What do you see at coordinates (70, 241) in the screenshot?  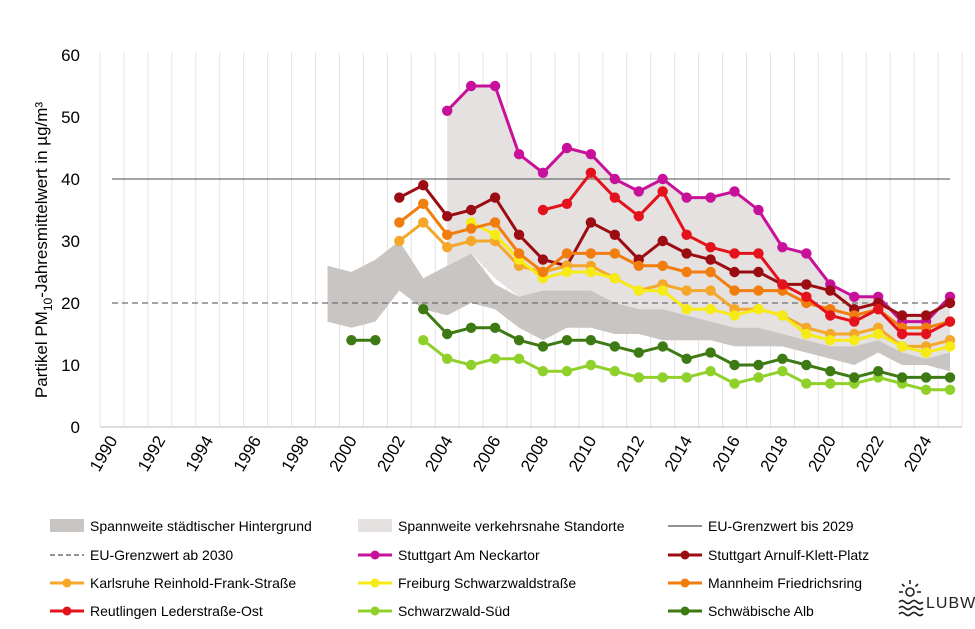 I see `y-axis: 0 10 20 30 40 50 60` at bounding box center [70, 241].